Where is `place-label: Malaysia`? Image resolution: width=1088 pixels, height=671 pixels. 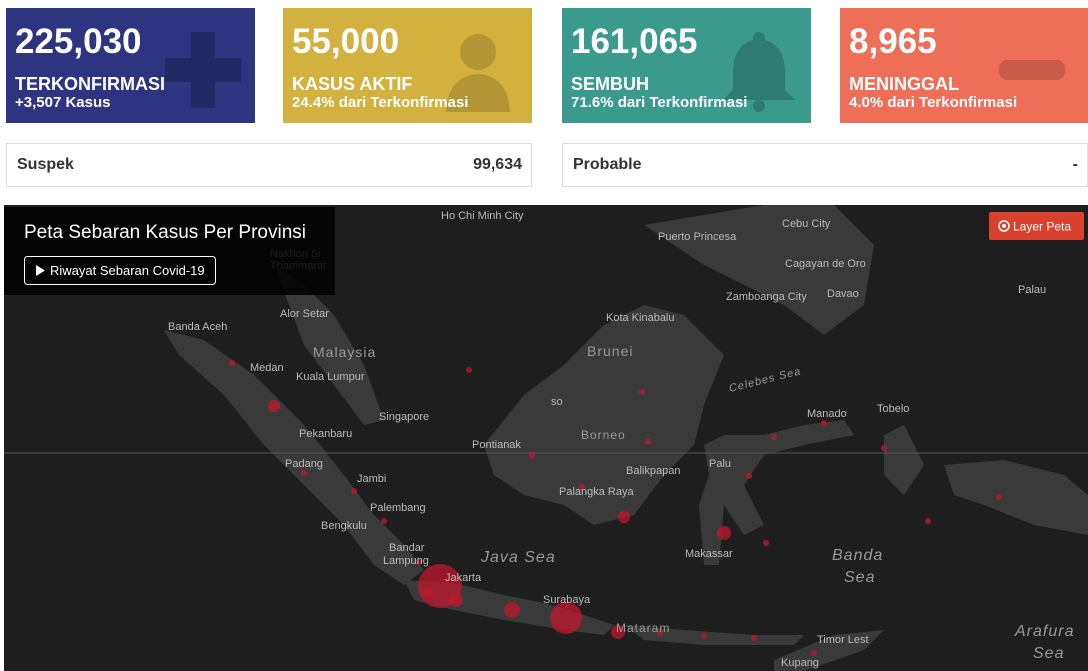
place-label: Malaysia is located at coordinates (344, 352).